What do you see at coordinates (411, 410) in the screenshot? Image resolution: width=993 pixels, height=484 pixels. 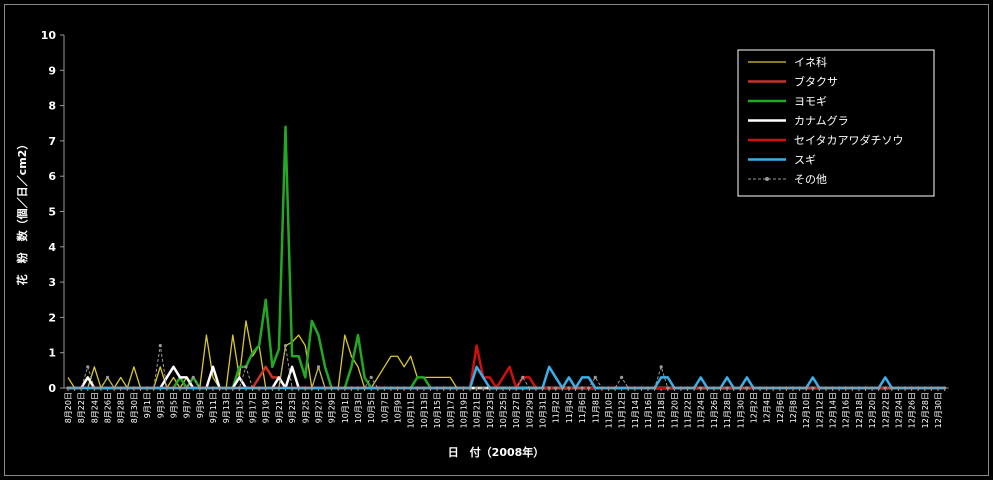 I see `x-tick-label: 10月11日` at bounding box center [411, 410].